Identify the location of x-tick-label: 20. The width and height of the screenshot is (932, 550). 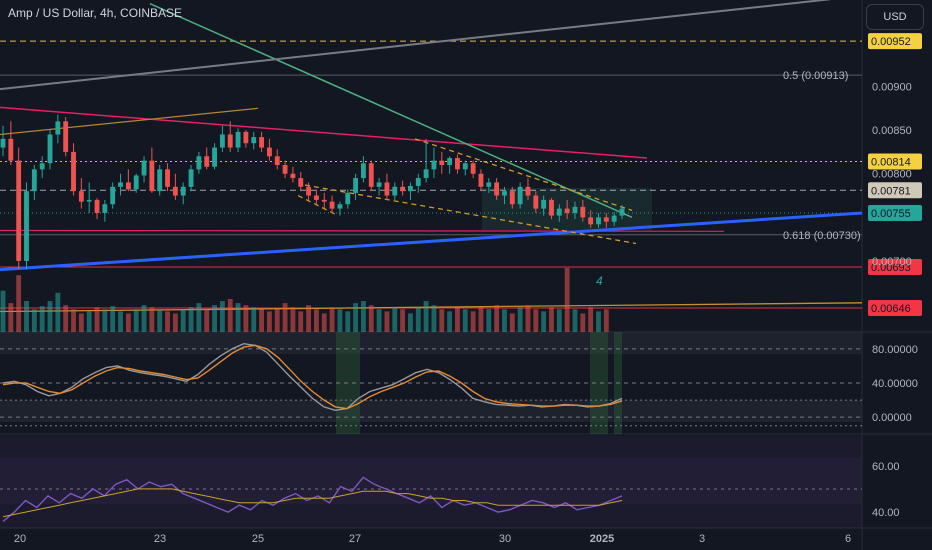
(20, 539).